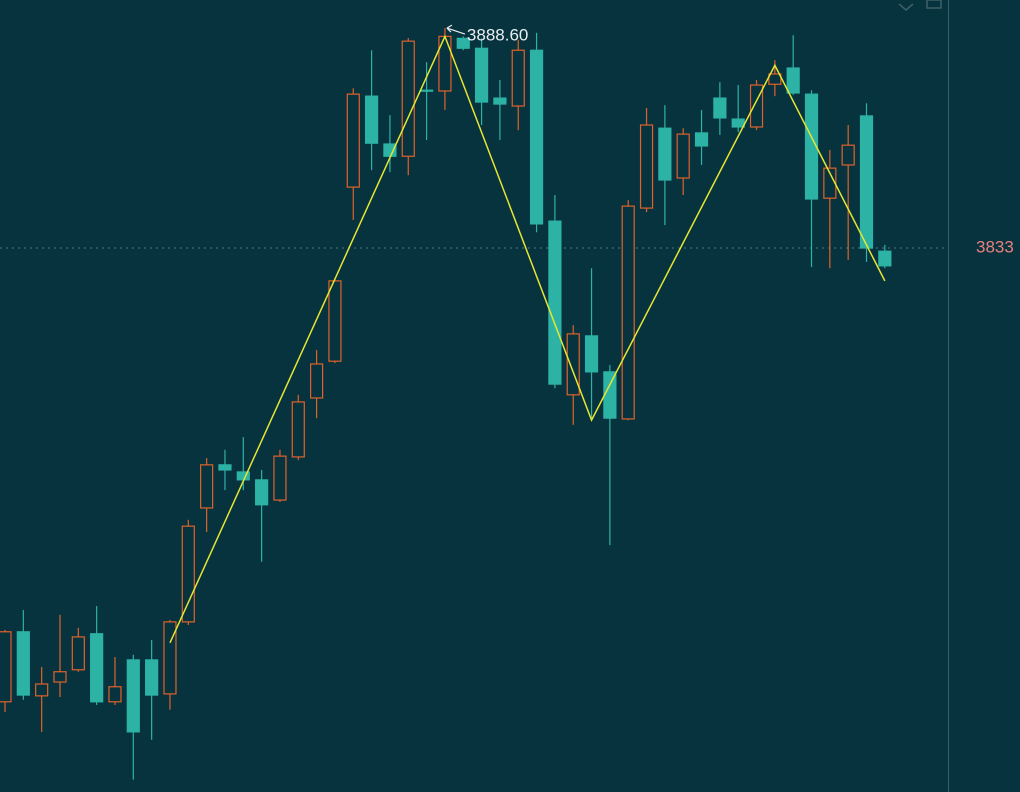 Image resolution: width=1020 pixels, height=792 pixels. Describe the element at coordinates (995, 247) in the screenshot. I see `price-label: 3833` at that location.